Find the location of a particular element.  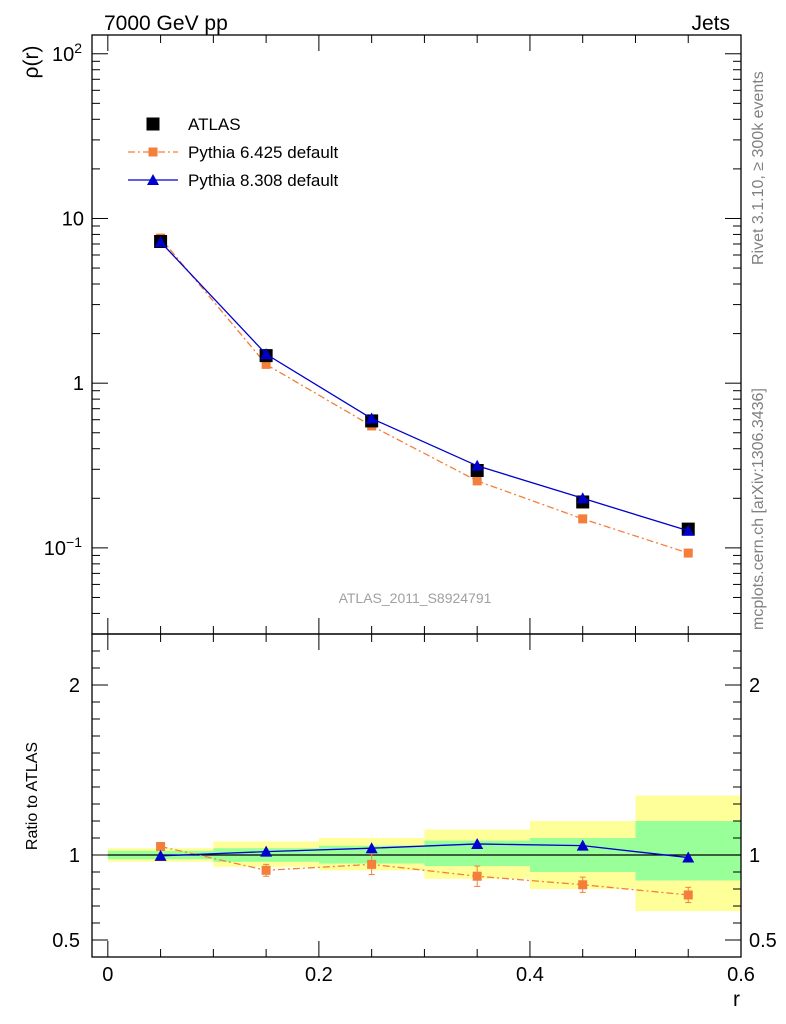

ratio-y-tick-label: 2 is located at coordinates (74, 686).